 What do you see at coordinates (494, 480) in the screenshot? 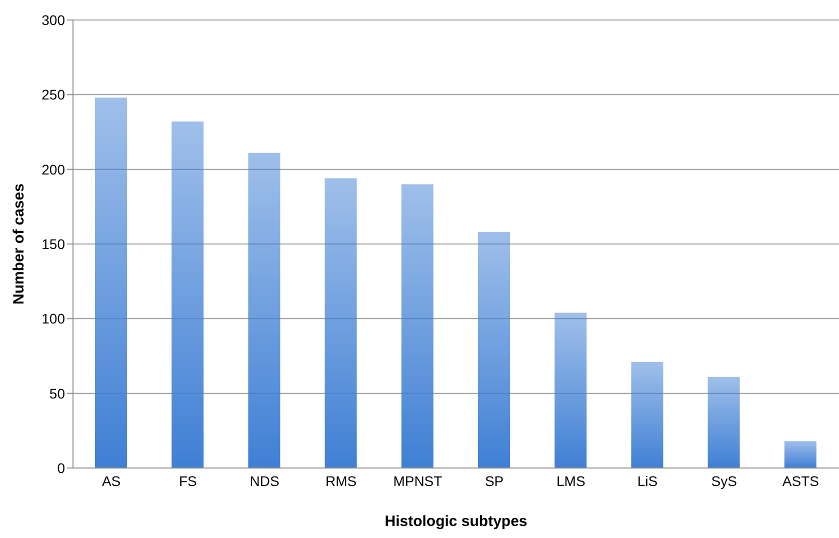
I see `x-tick-label: SP` at bounding box center [494, 480].